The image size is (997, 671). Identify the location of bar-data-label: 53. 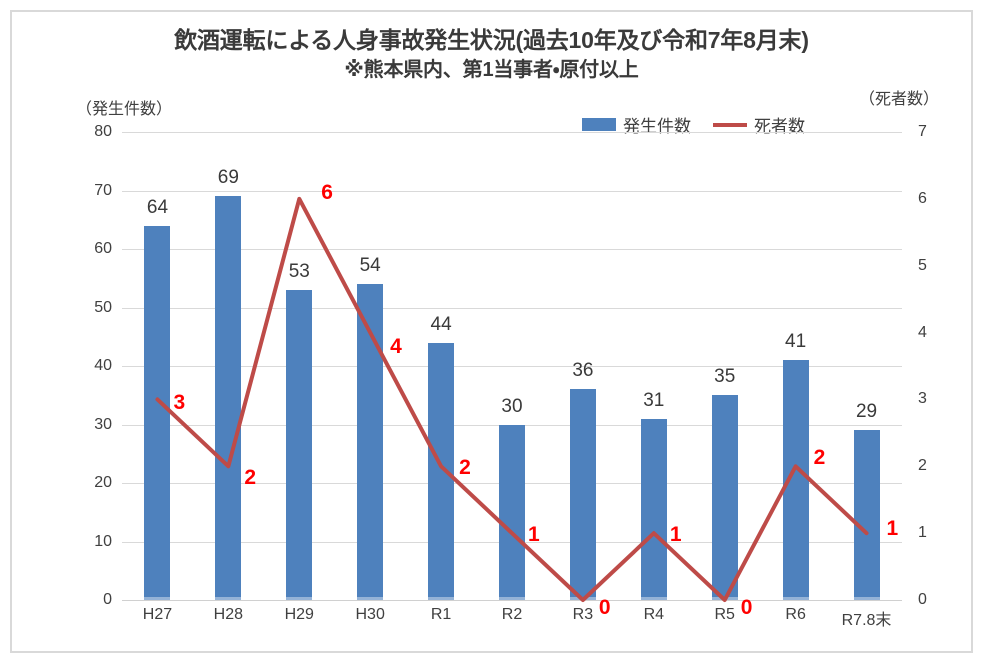
(299, 271).